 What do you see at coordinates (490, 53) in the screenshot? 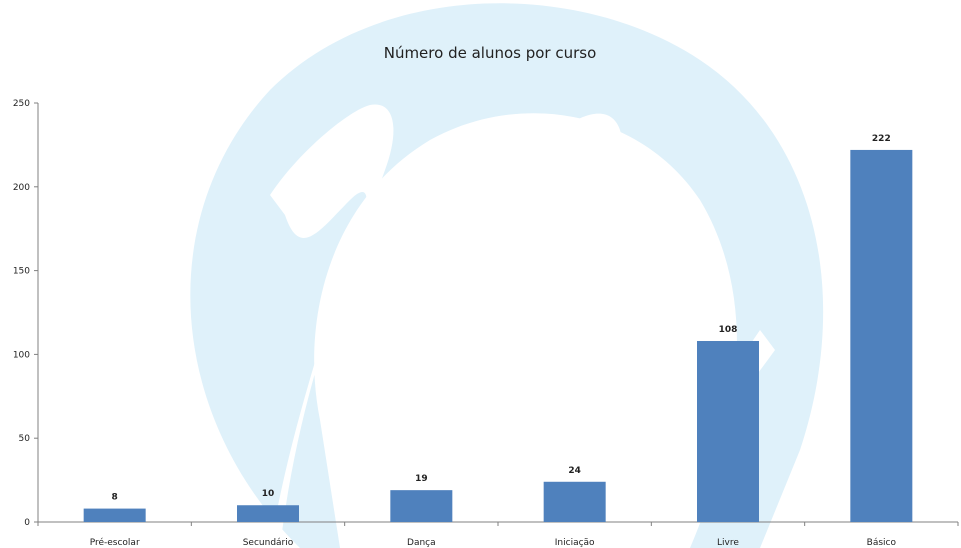
I see `chart-title: Número de alunos por curso` at bounding box center [490, 53].